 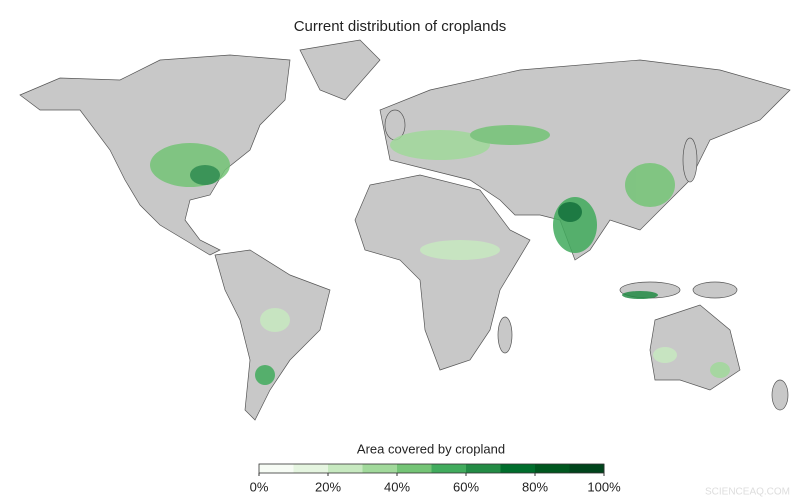 What do you see at coordinates (431, 448) in the screenshot?
I see `legend-title: Area covered by cropland` at bounding box center [431, 448].